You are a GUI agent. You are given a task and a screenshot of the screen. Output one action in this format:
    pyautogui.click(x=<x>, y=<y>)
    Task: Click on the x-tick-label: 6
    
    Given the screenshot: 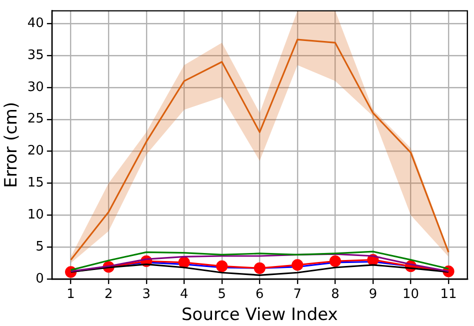 What is the action you would take?
    pyautogui.click(x=260, y=294)
    